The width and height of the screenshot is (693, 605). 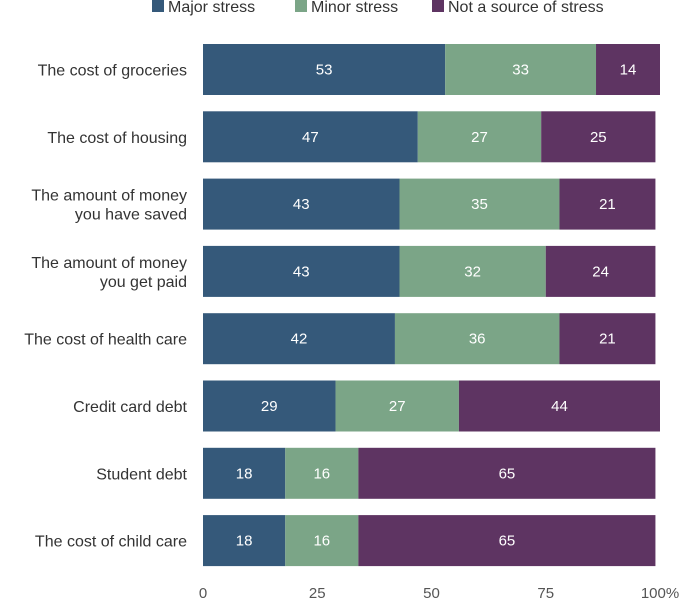 I want to click on category-label: The cost of health care, so click(x=105, y=340).